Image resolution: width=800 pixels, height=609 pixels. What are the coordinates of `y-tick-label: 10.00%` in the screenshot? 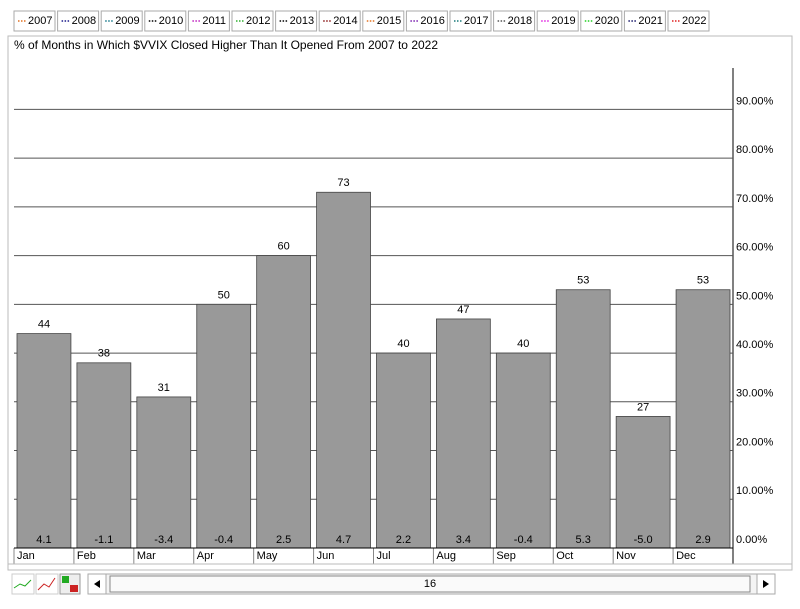 It's located at (755, 491).